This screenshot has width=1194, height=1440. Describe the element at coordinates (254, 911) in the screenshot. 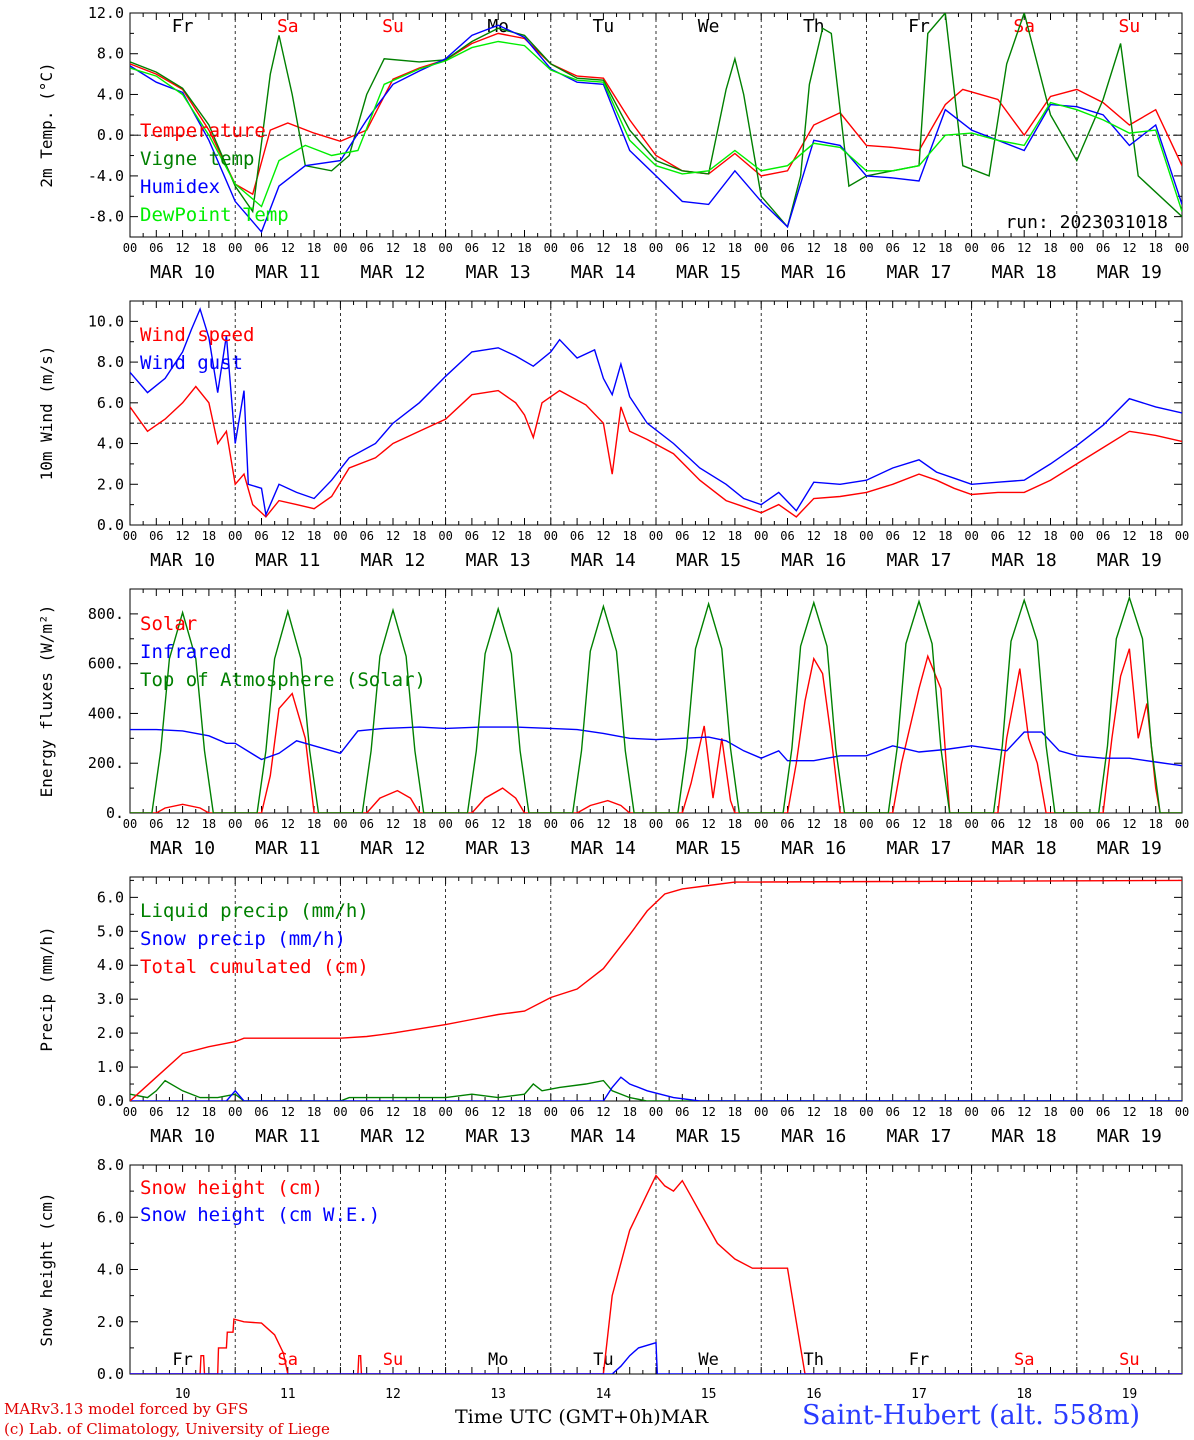

I see `legend-entry: Liquid precip (mm/h)` at that location.